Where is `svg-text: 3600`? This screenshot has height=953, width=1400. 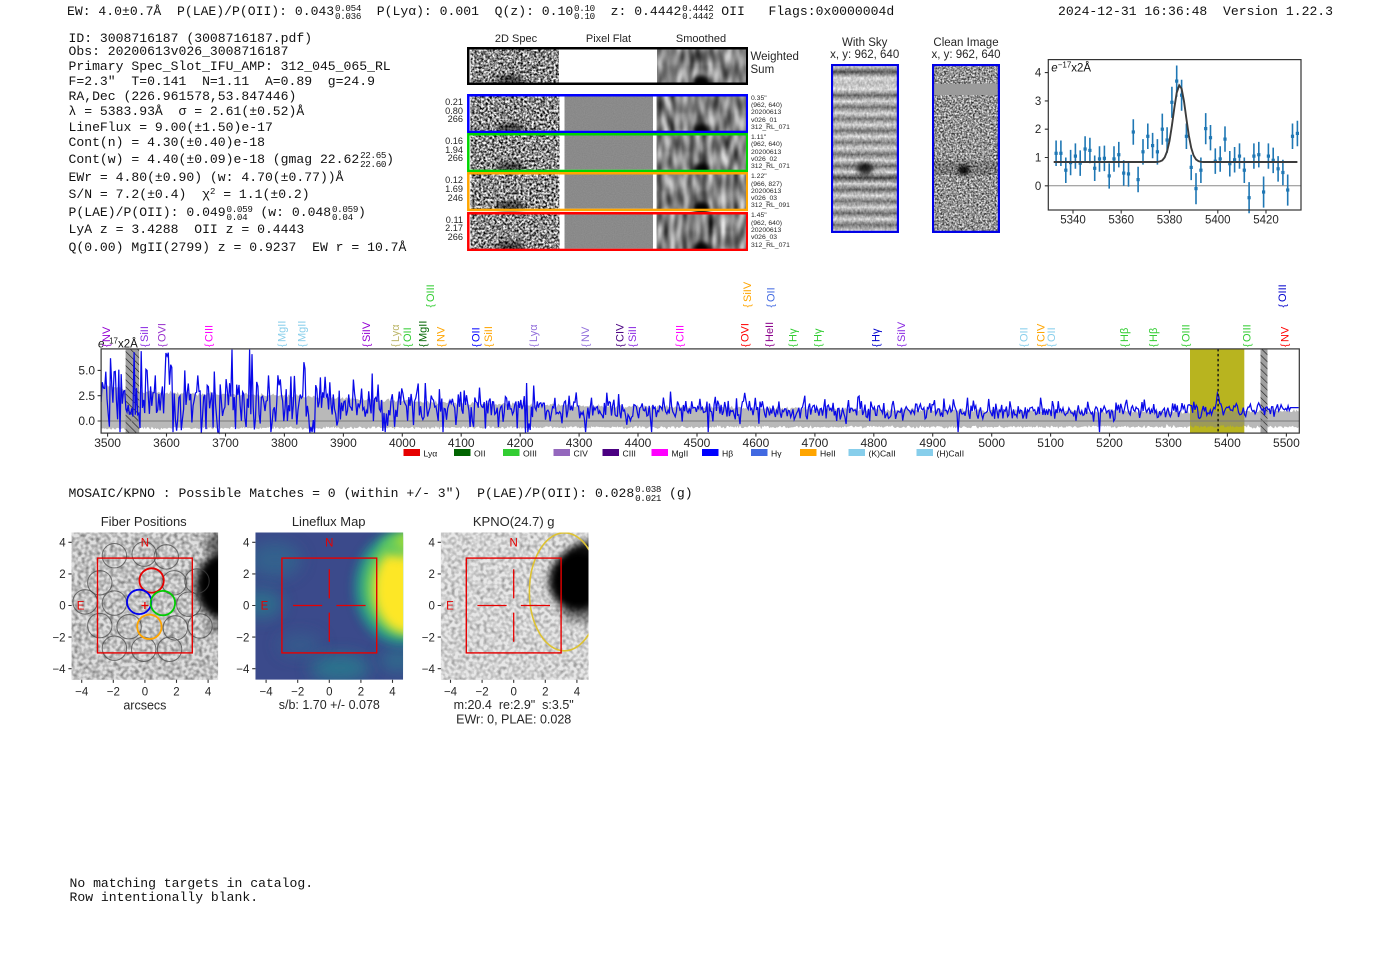
svg-text: 3600 is located at coordinates (166, 443).